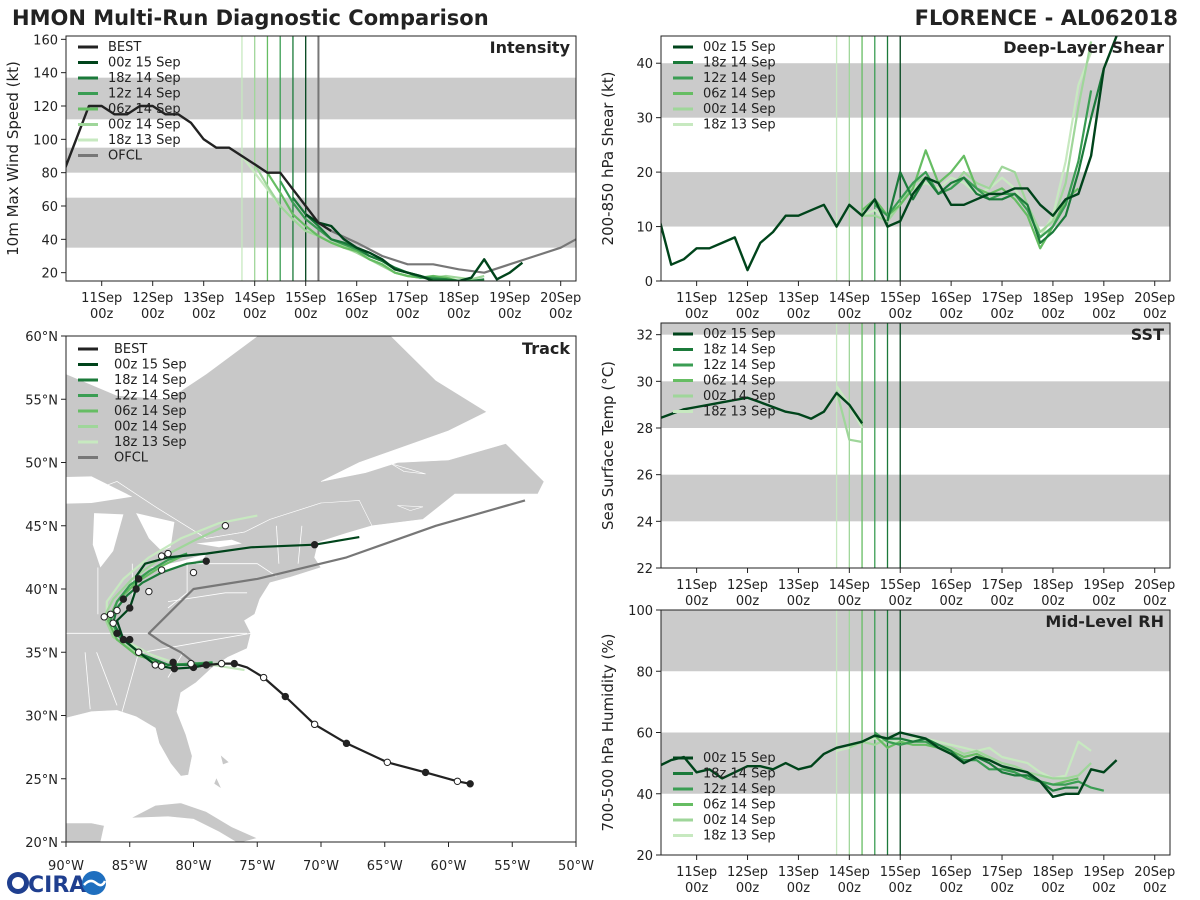 This screenshot has height=900, width=1200. I want to click on sst-legend-label: 18z 13 Sep, so click(739, 412).